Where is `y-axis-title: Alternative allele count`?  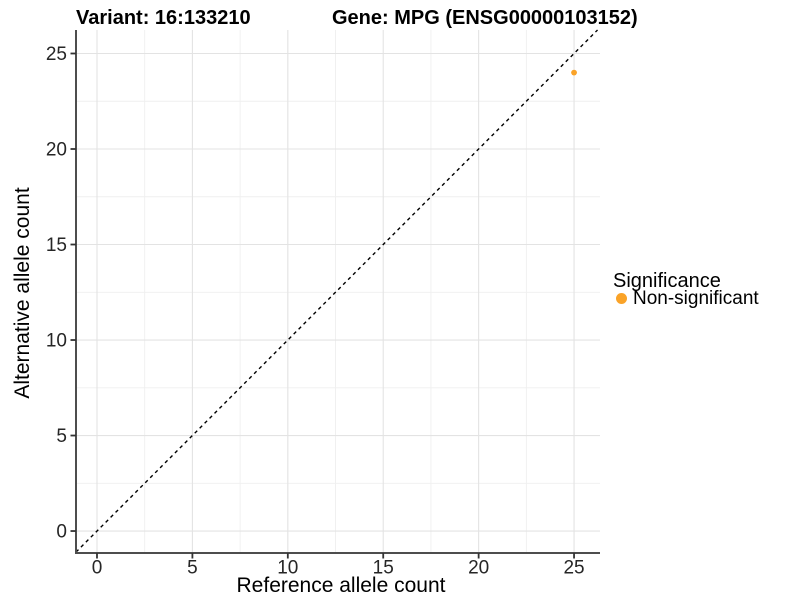
y-axis-title: Alternative allele count is located at coordinates (22, 292).